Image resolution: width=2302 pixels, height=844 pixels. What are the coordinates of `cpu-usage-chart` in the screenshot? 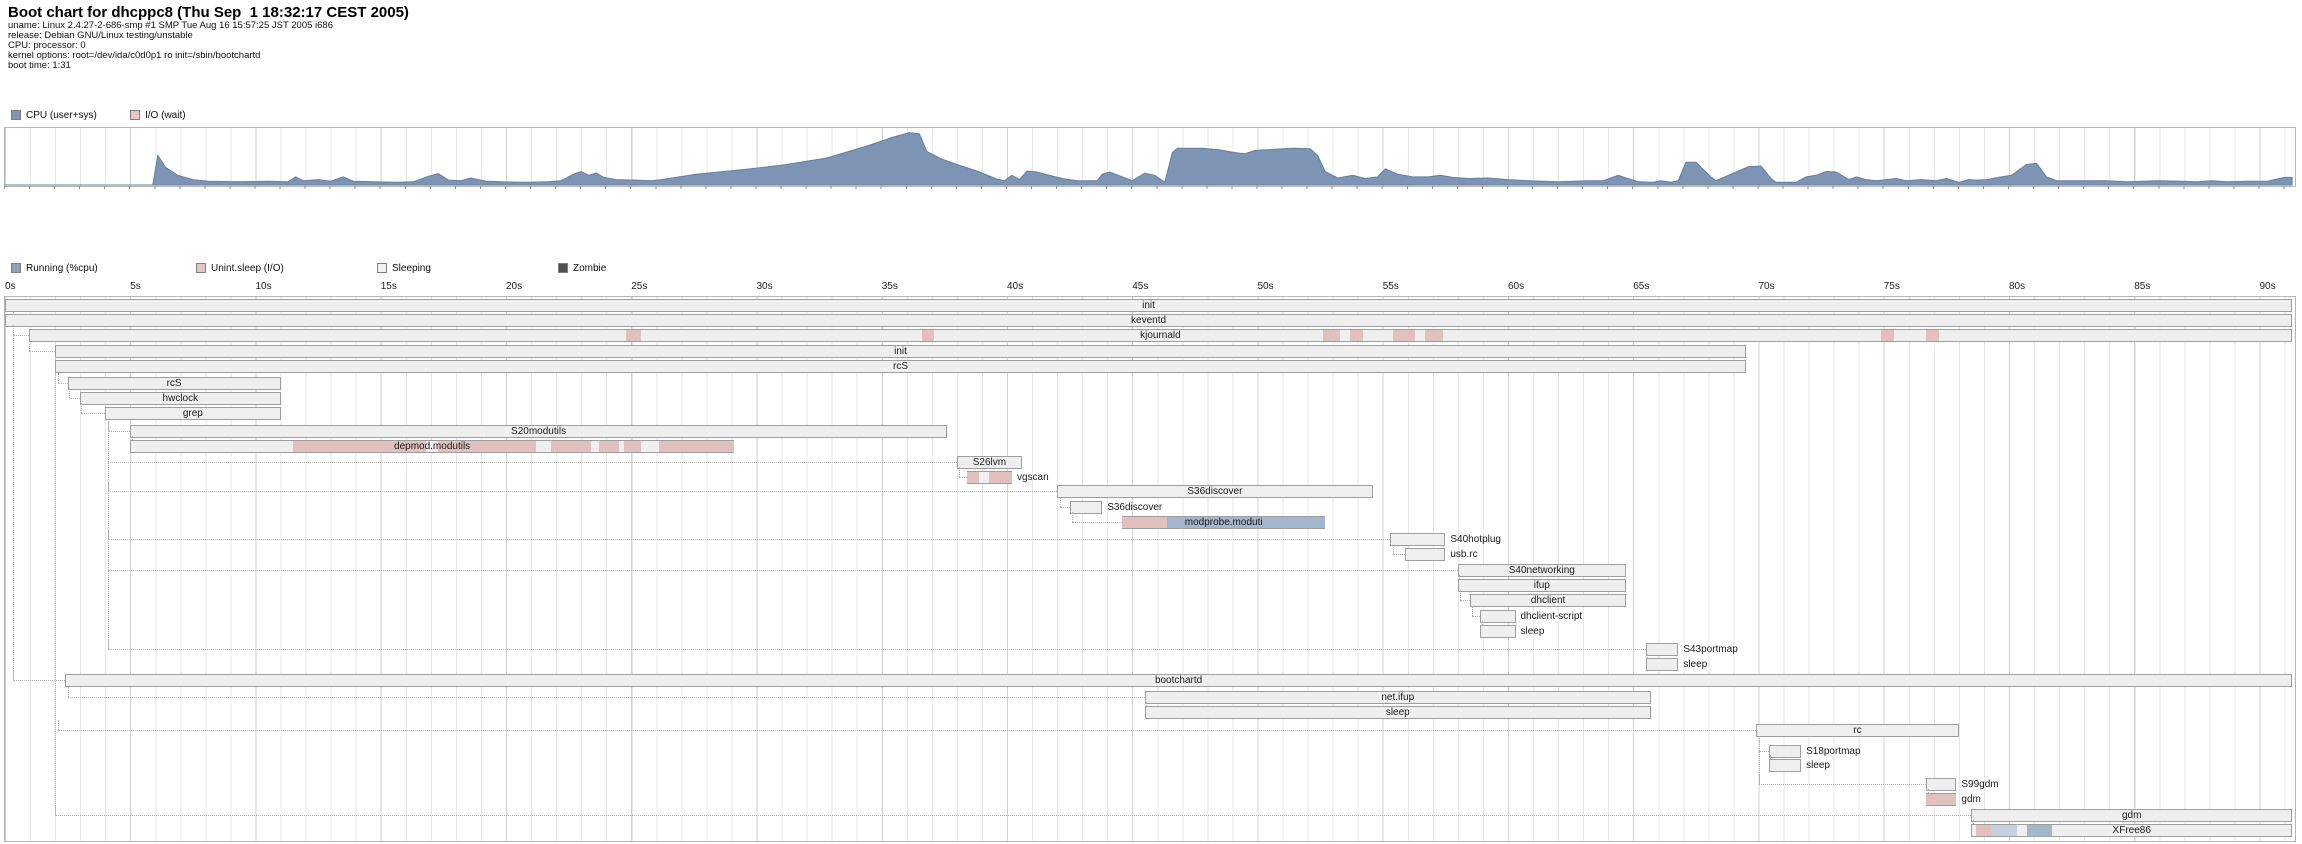 It's located at (1150, 157).